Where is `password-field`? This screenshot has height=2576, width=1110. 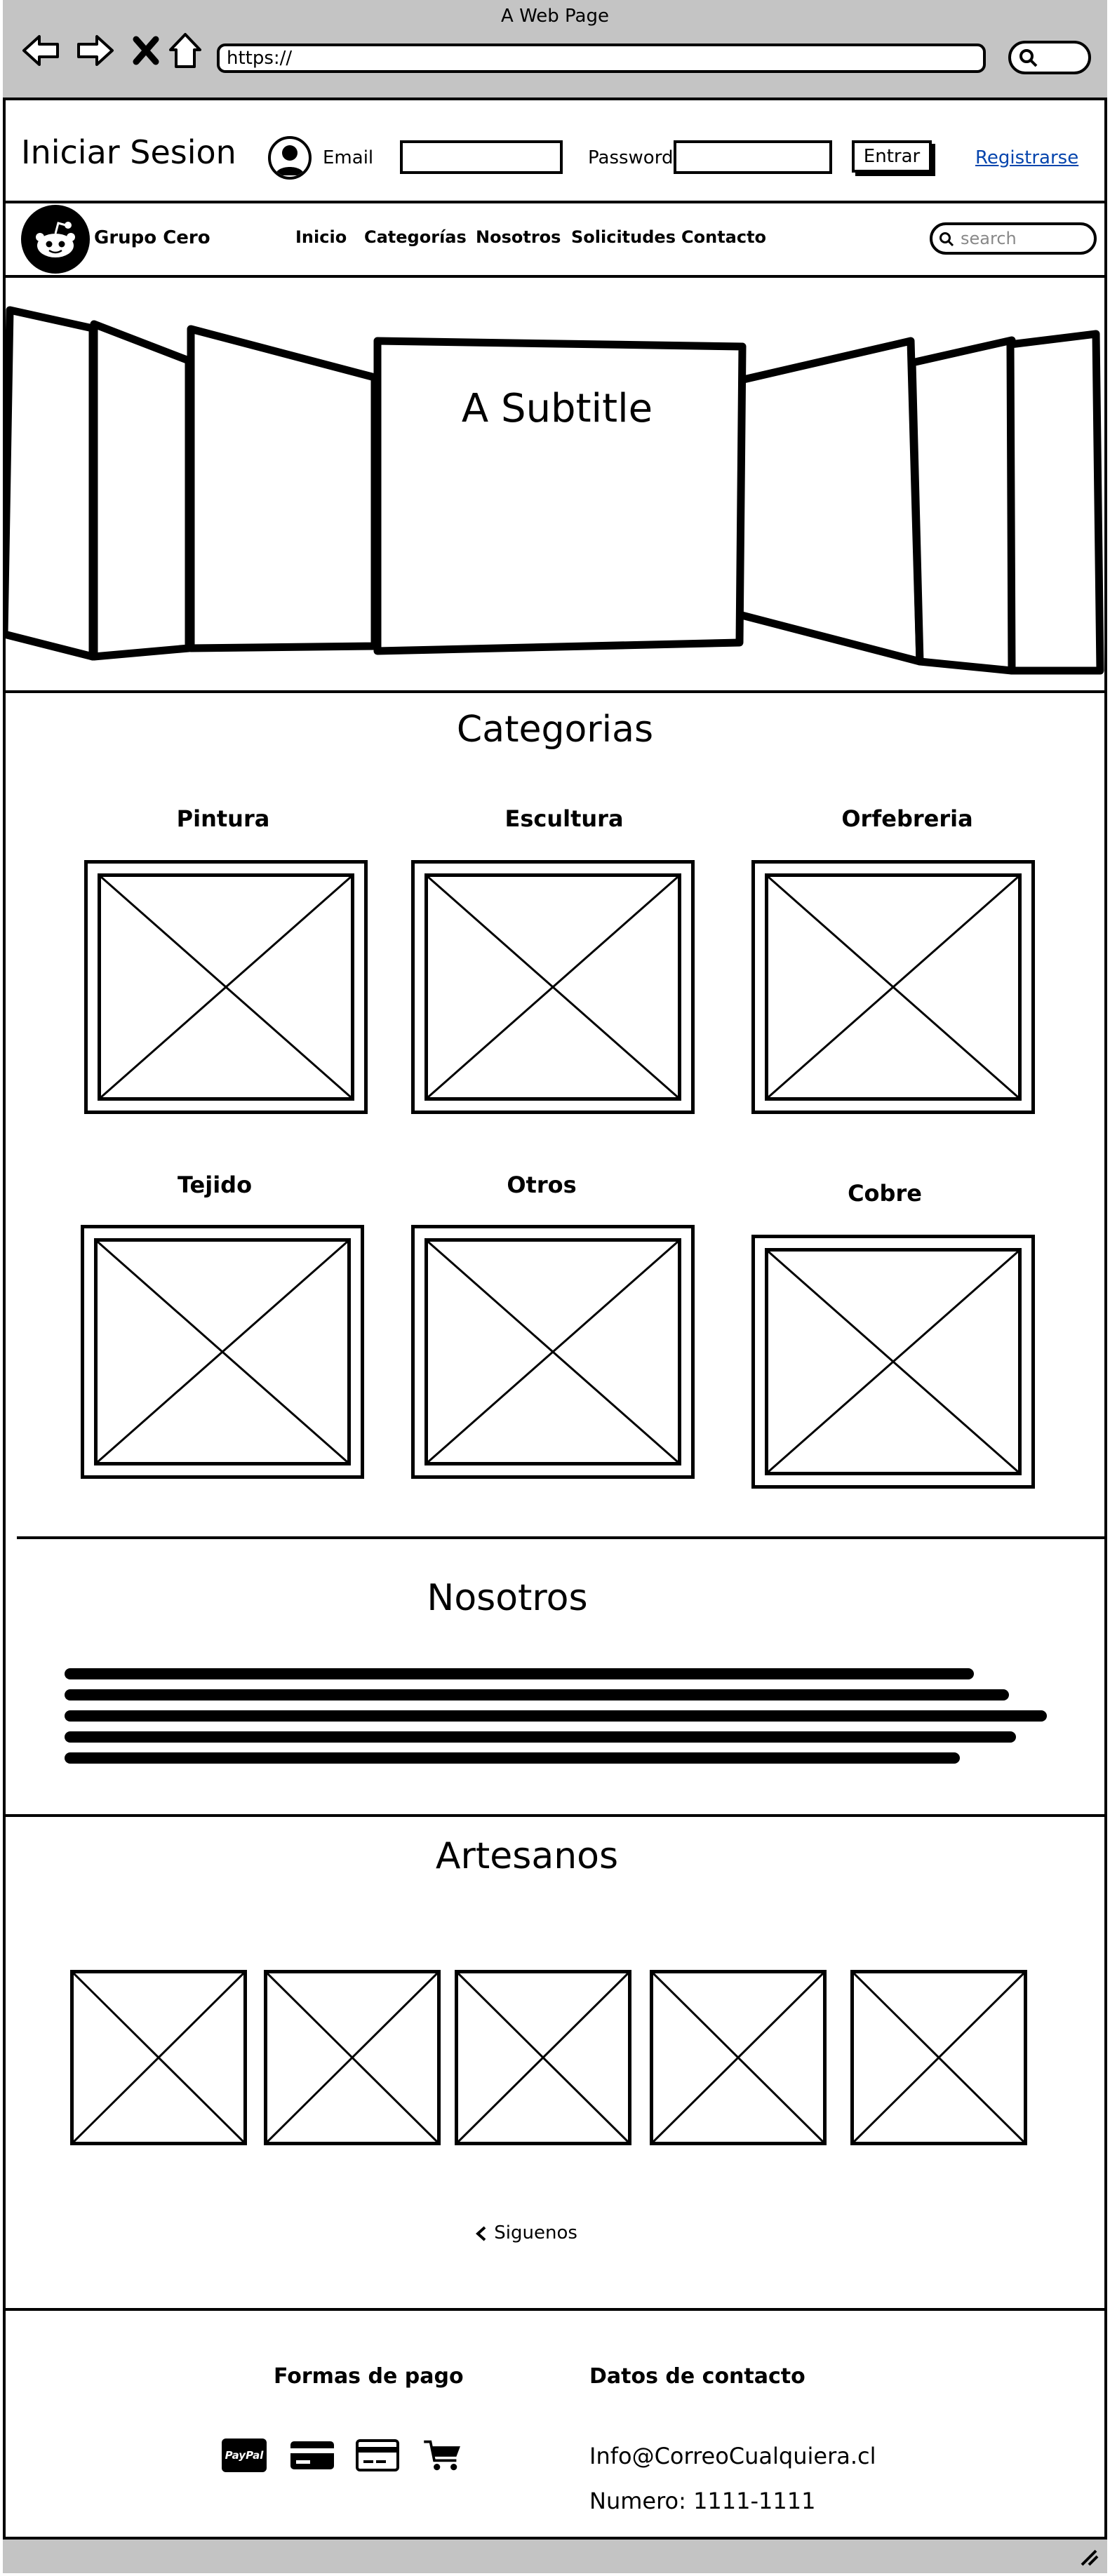 password-field is located at coordinates (753, 157).